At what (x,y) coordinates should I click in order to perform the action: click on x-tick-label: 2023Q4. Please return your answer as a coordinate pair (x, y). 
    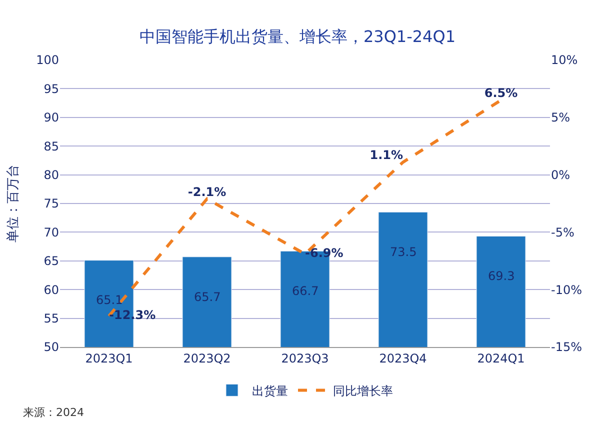
    Looking at the image, I should click on (403, 358).